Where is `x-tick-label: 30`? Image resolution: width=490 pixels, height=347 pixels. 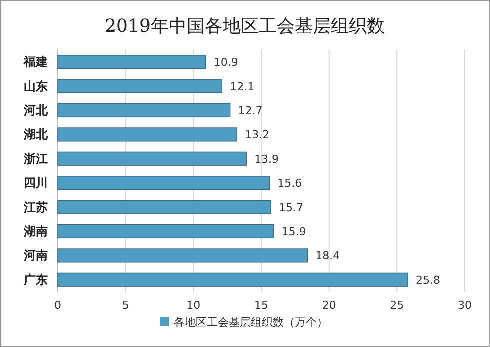
x-tick-label: 30 is located at coordinates (465, 305).